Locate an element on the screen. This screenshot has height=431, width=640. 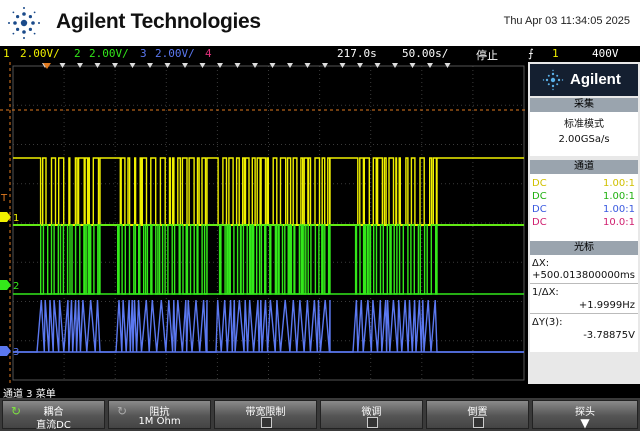
softkey-title: 倒置 is located at coordinates (477, 412).